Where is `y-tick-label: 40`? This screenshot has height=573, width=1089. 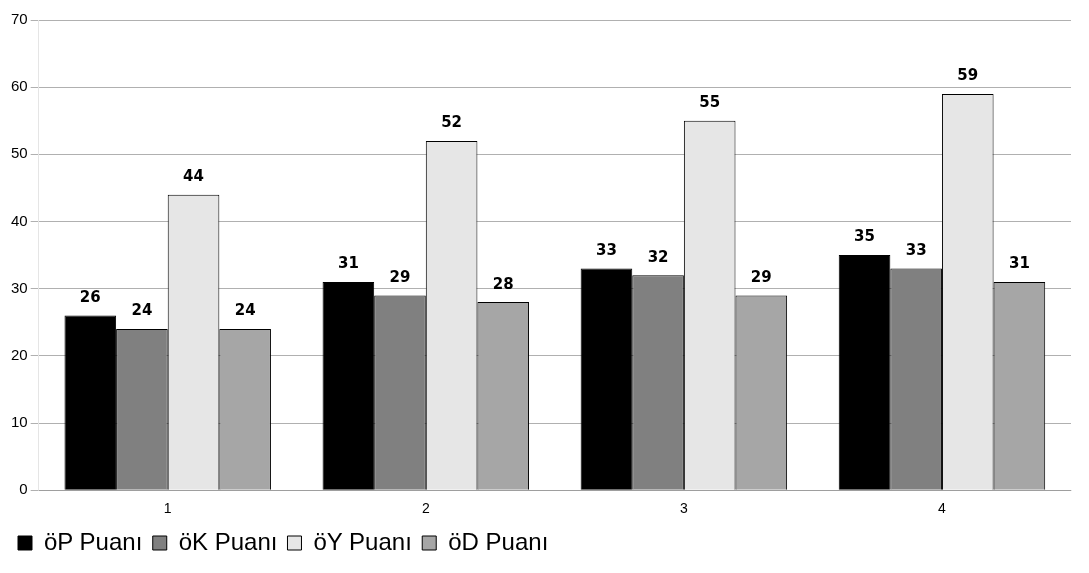
y-tick-label: 40 is located at coordinates (19, 220).